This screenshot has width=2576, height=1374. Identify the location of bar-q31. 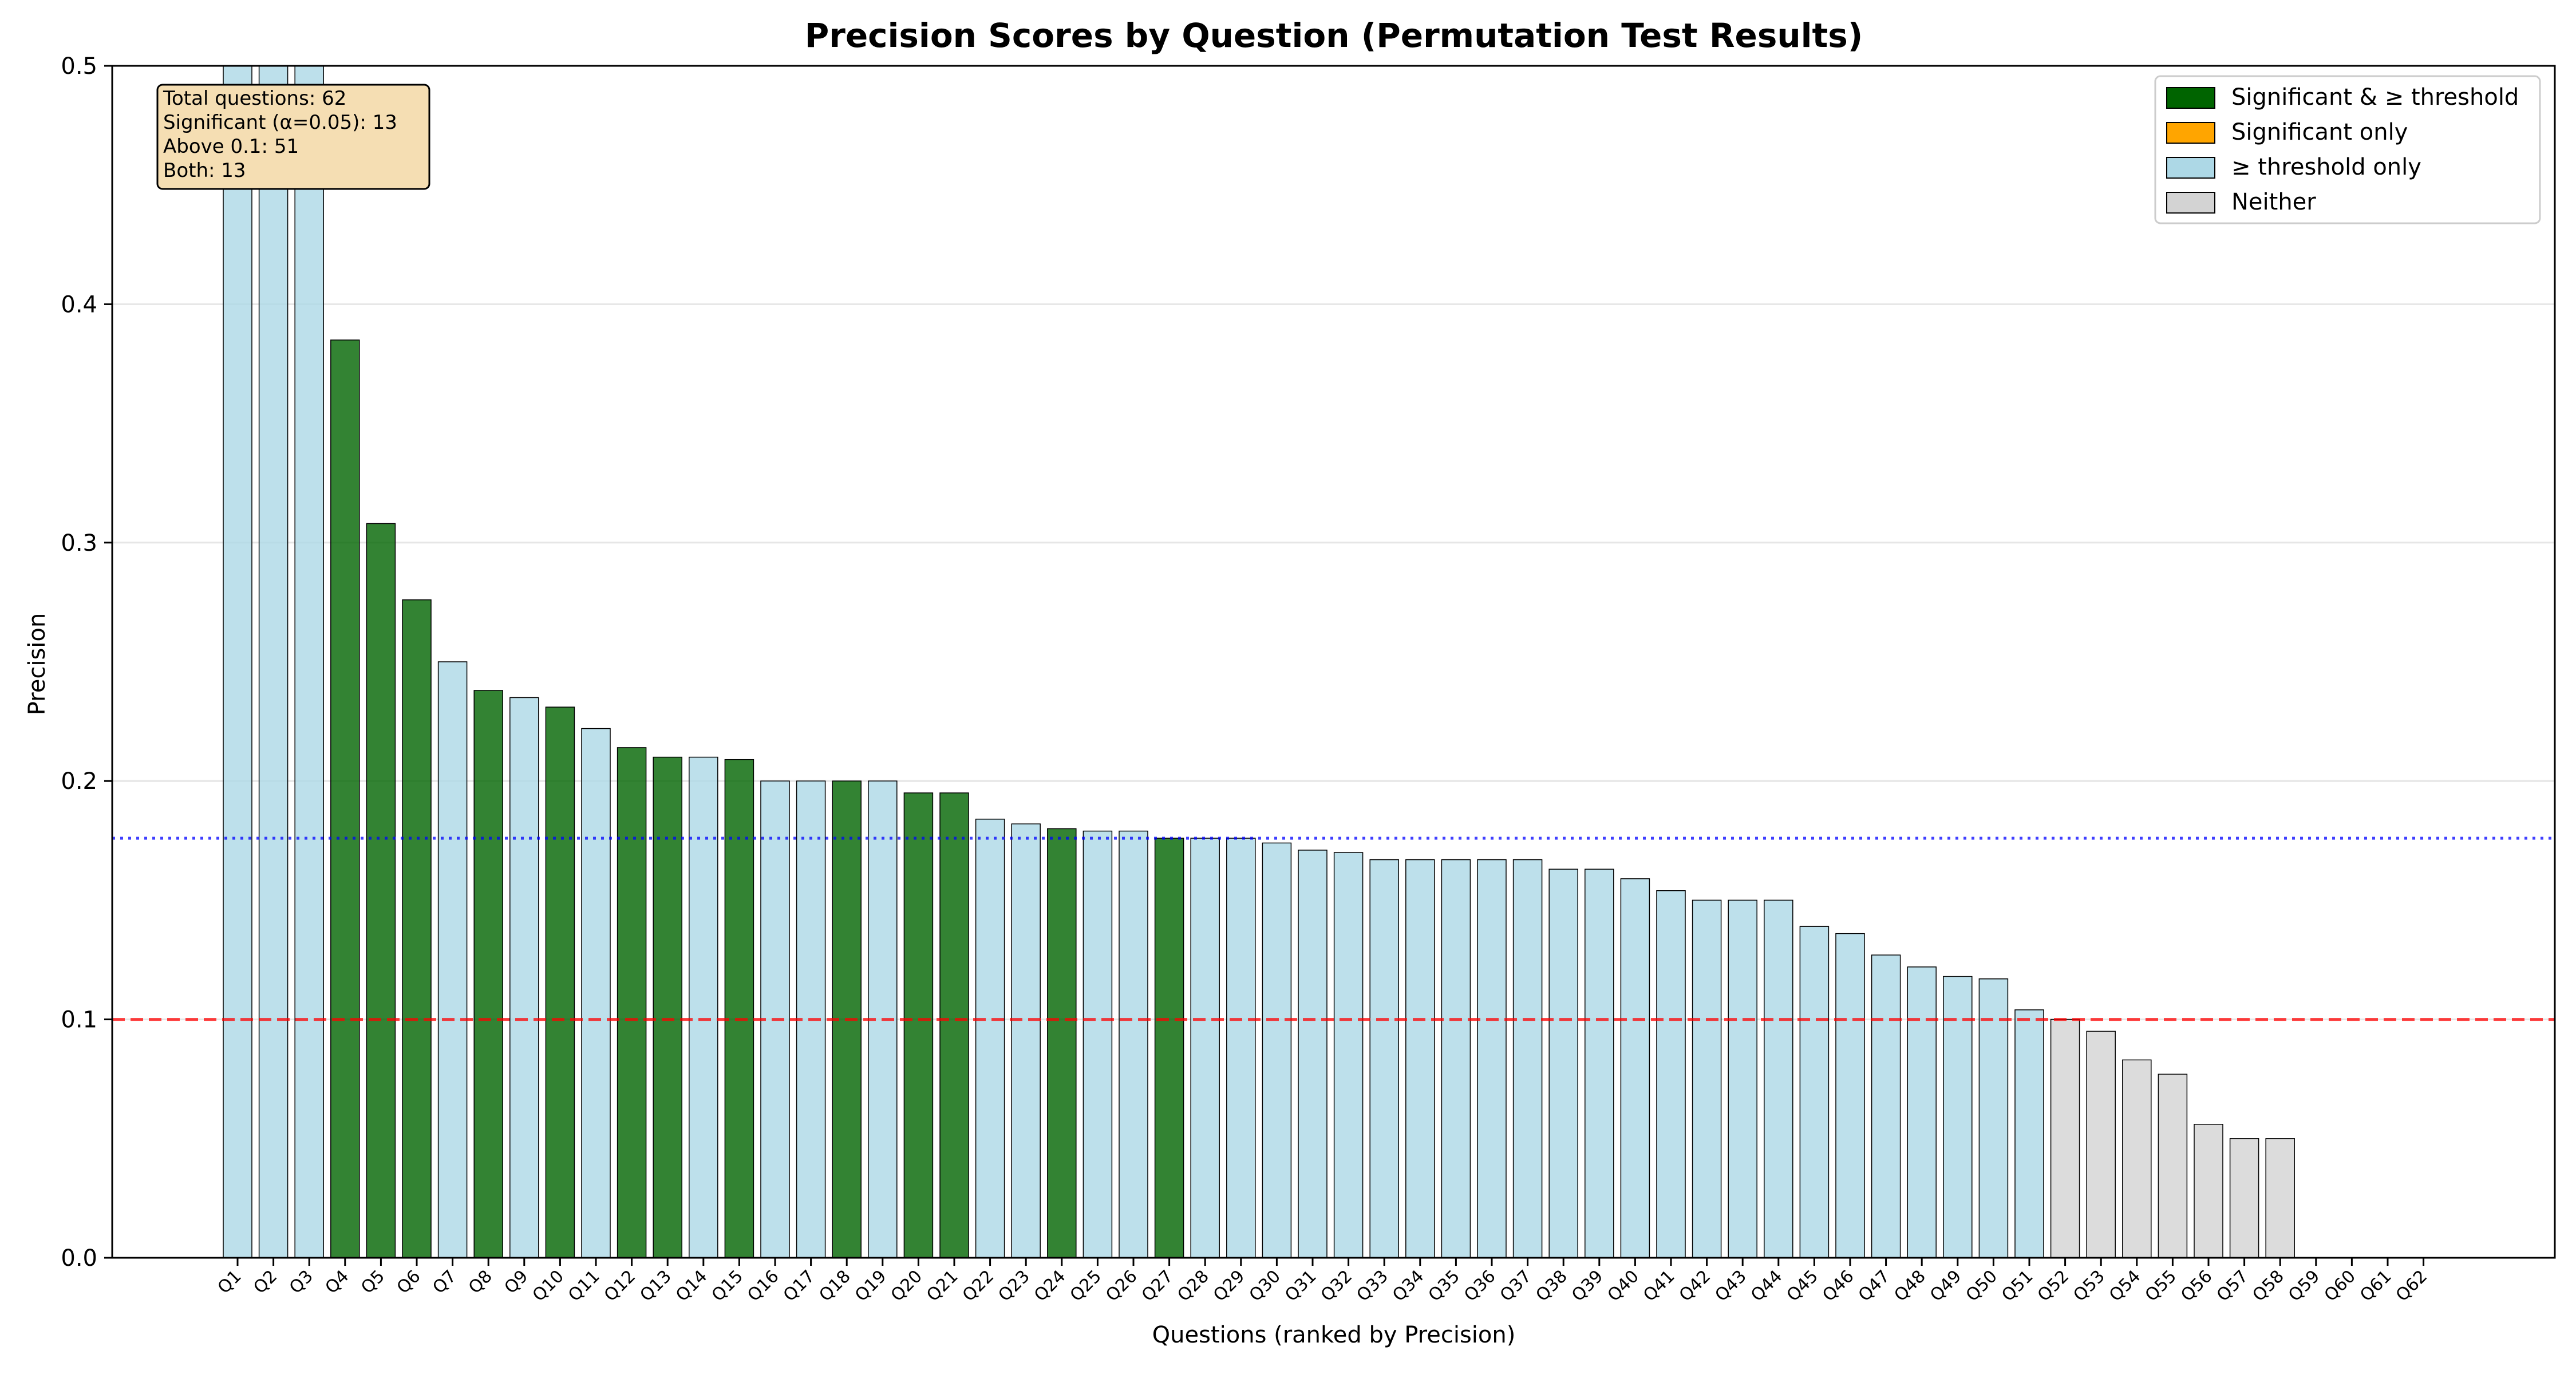
(1312, 1054).